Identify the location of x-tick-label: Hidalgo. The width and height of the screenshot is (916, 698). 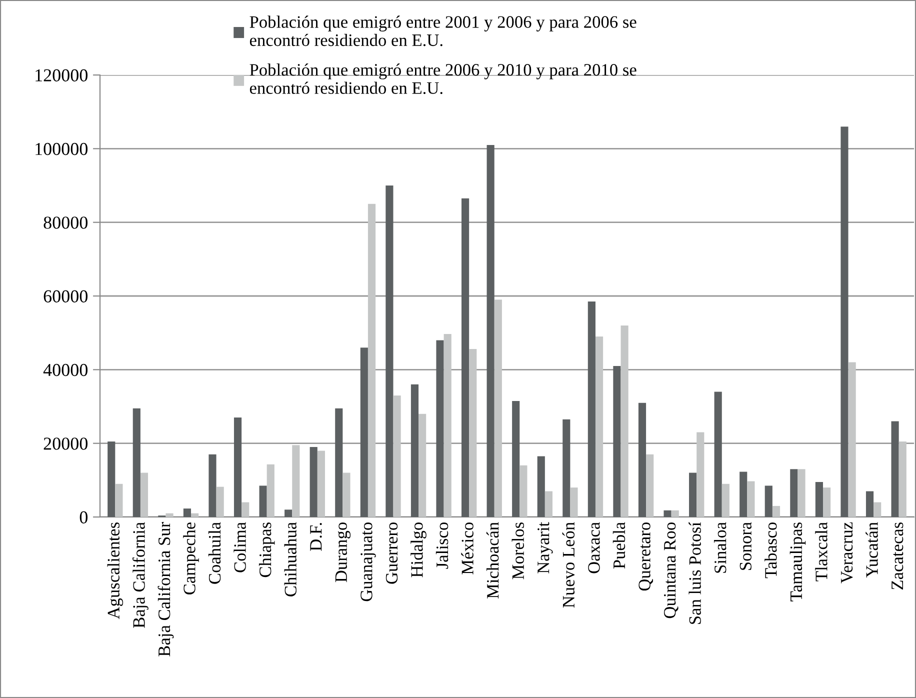
(418, 550).